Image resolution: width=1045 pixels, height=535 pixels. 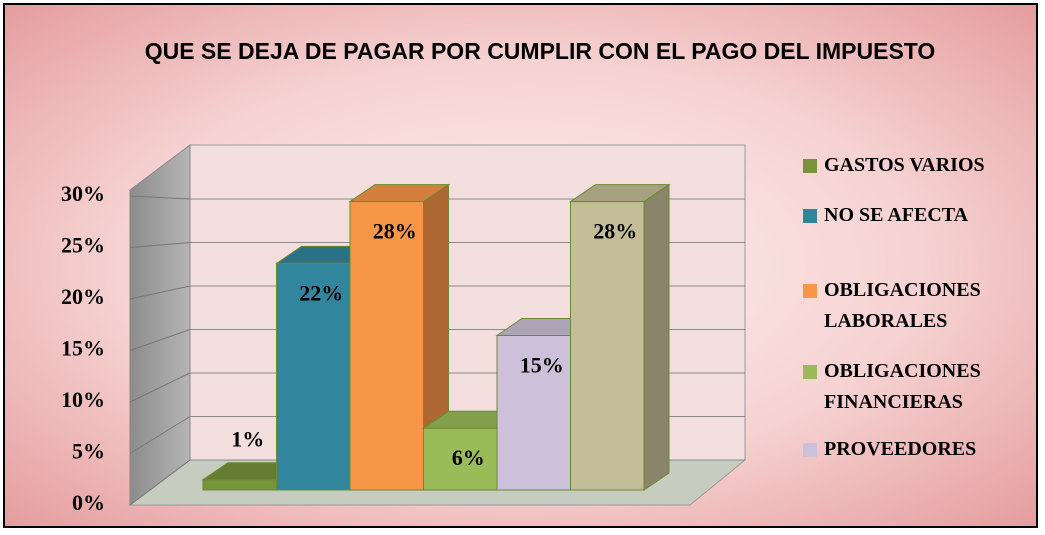 What do you see at coordinates (321, 292) in the screenshot?
I see `data-label: 22%` at bounding box center [321, 292].